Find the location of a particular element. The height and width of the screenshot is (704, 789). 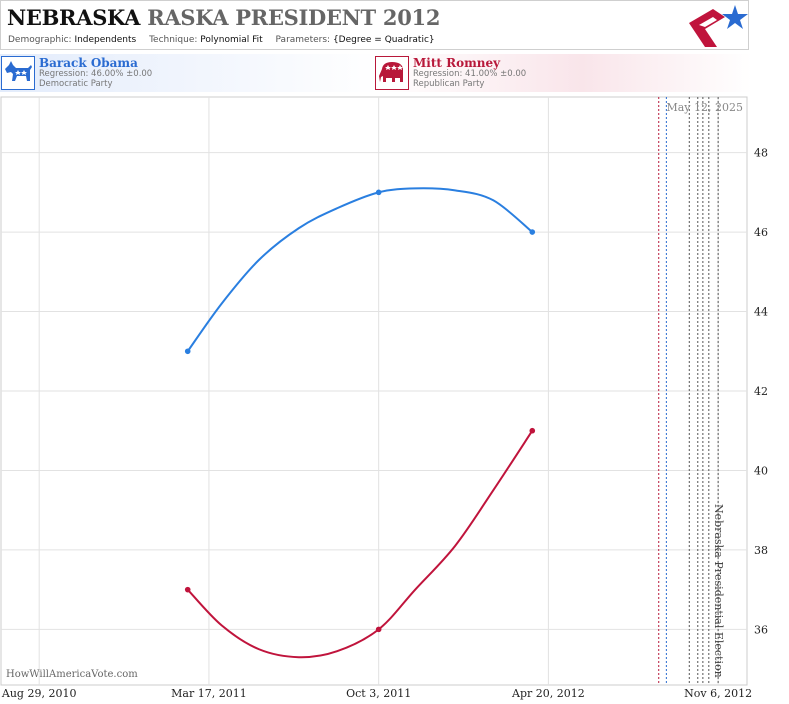

page-title: NEBRASKA RASKA PRESIDENT 2012 is located at coordinates (223, 17).